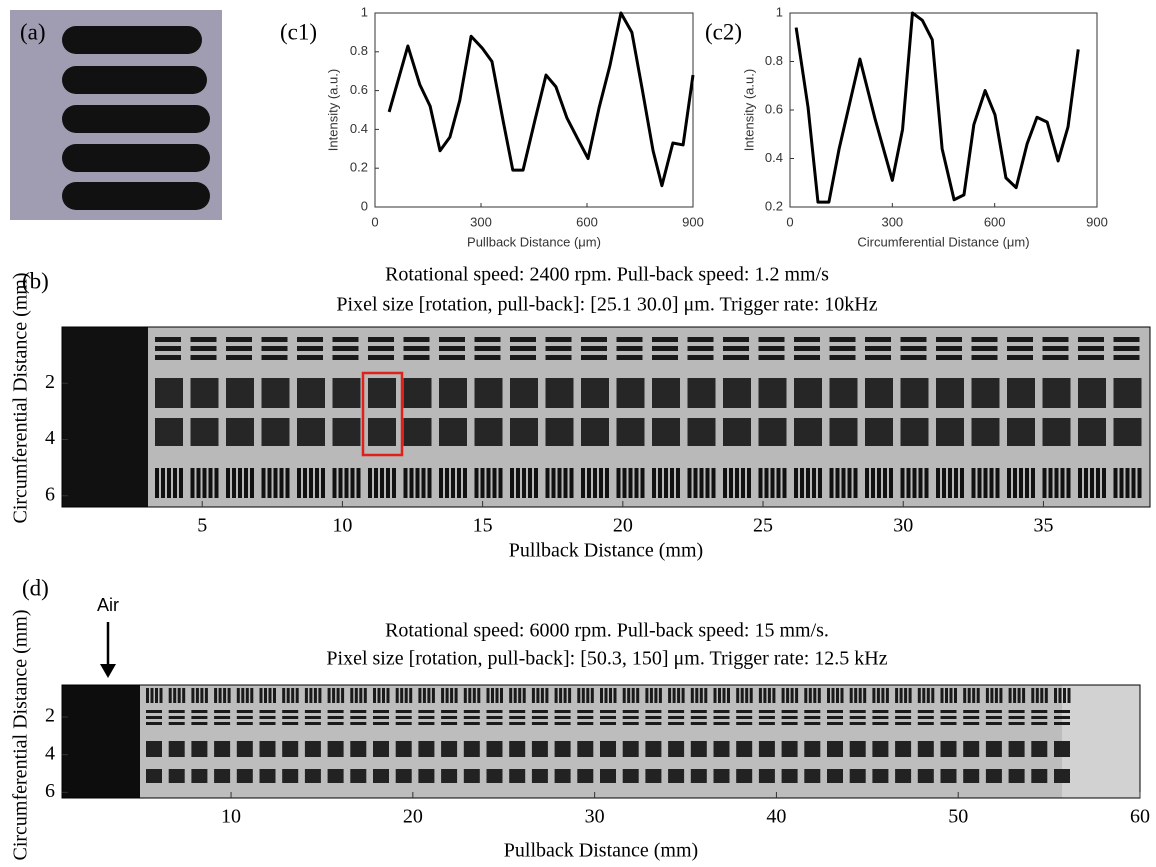 The height and width of the screenshot is (867, 1156). What do you see at coordinates (789, 221) in the screenshot?
I see `x-tick-label: 0` at bounding box center [789, 221].